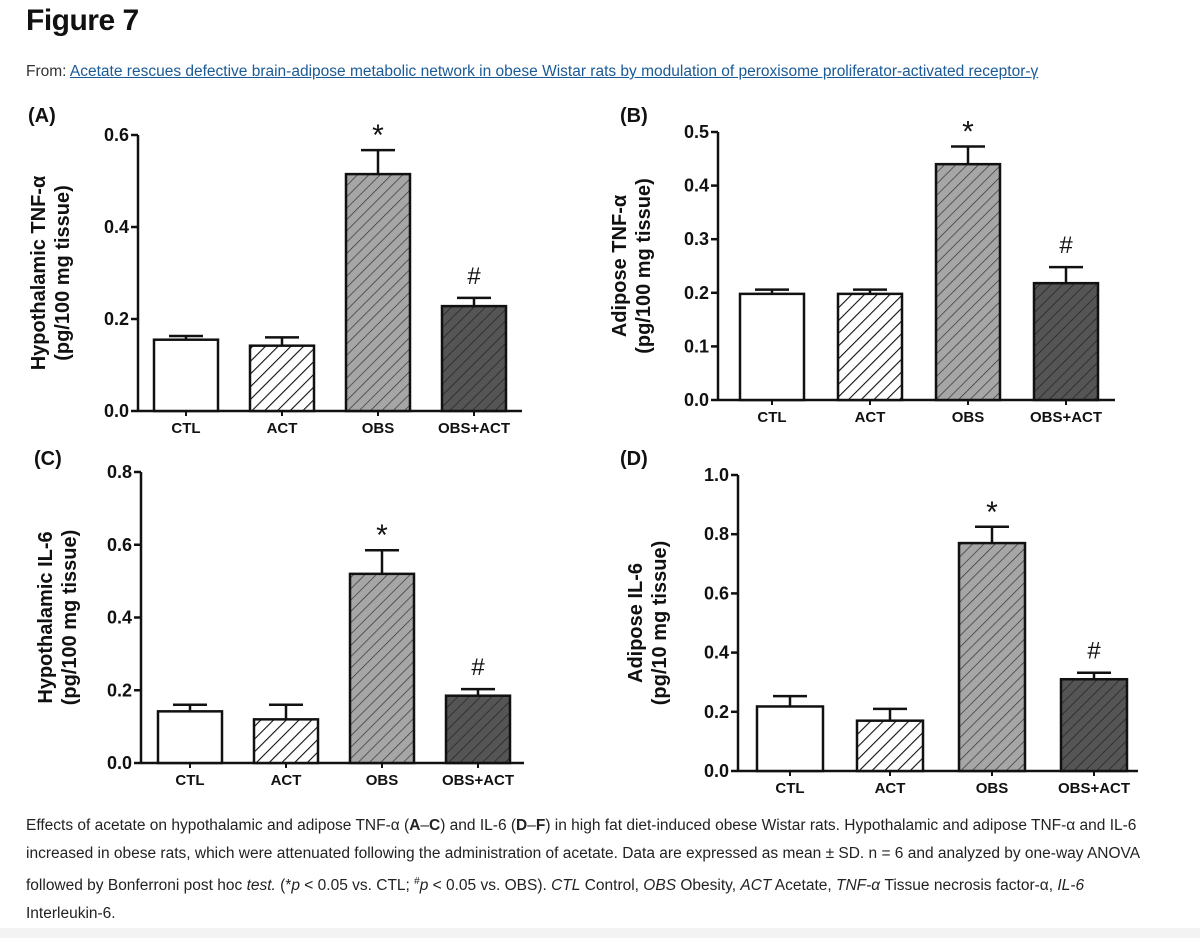  I want to click on caption-text: Obesity,, so click(708, 886).